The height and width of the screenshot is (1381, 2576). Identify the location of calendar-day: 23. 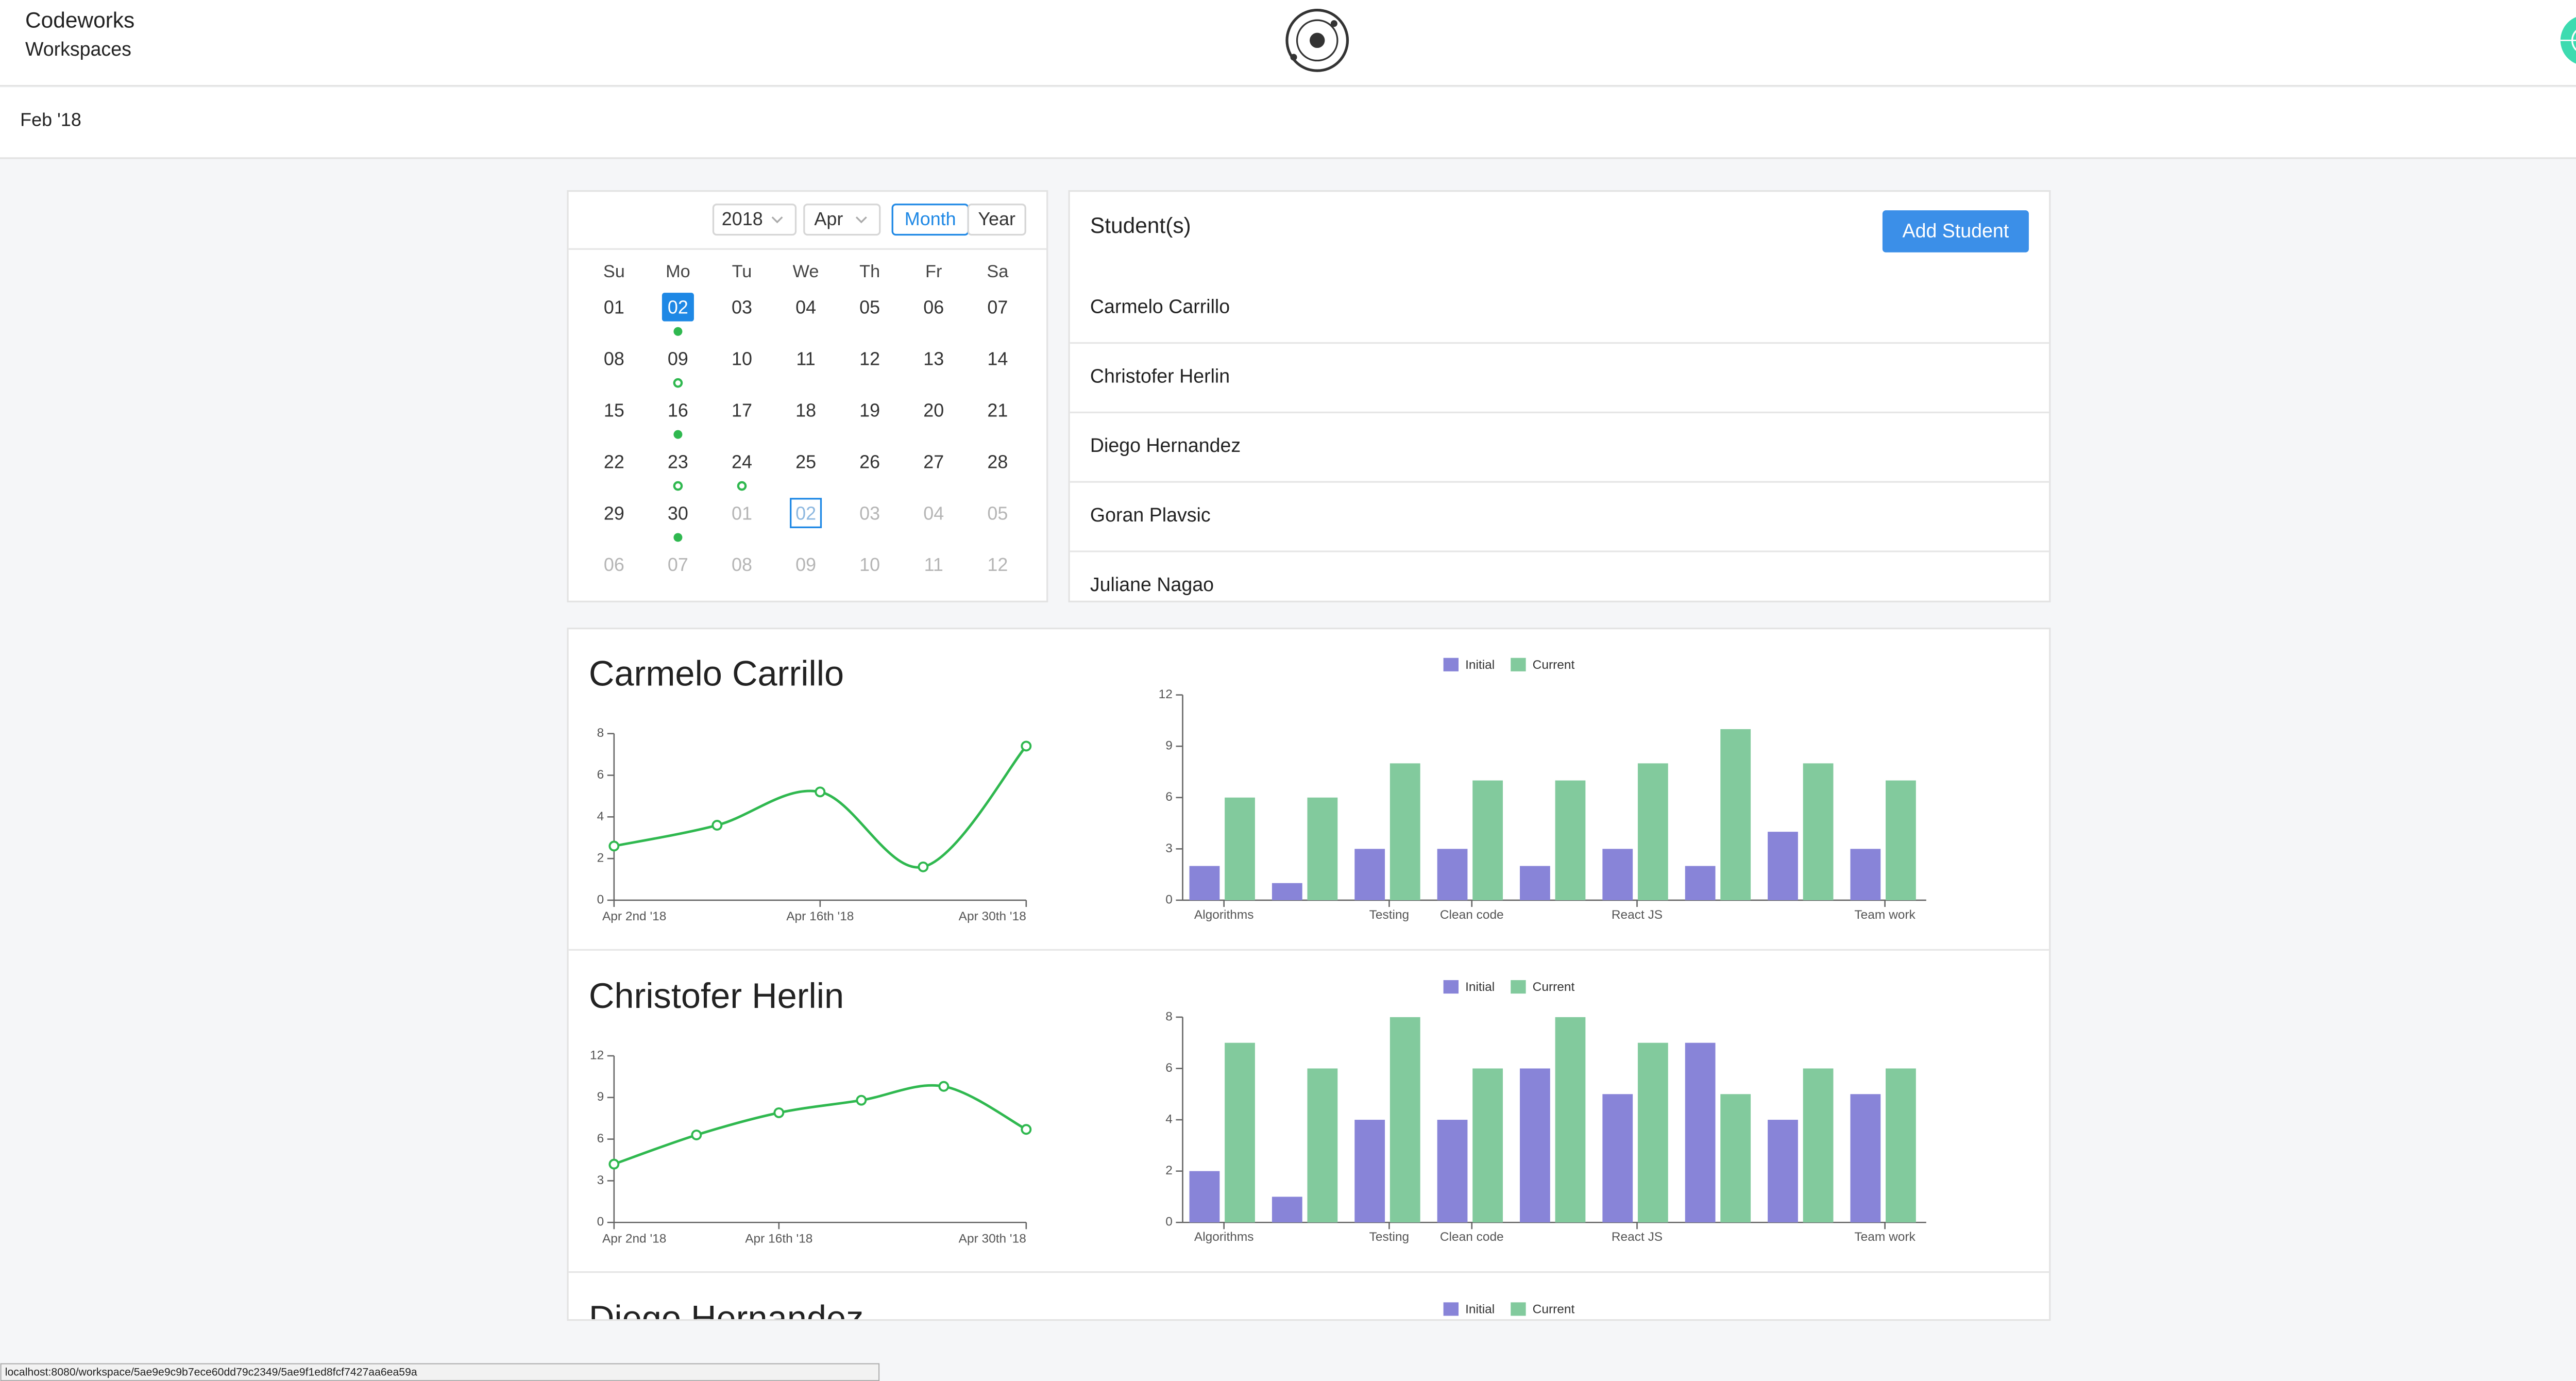
(678, 461).